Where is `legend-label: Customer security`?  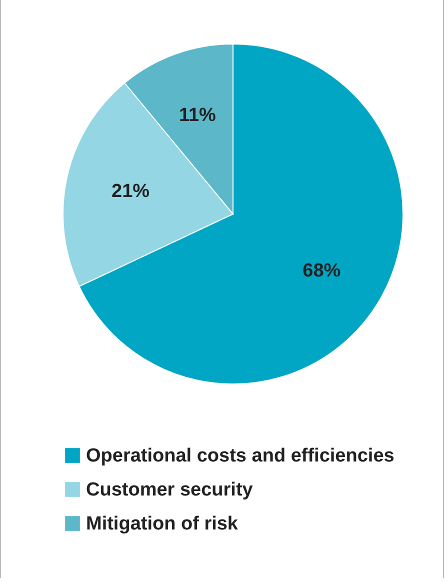 legend-label: Customer security is located at coordinates (170, 490).